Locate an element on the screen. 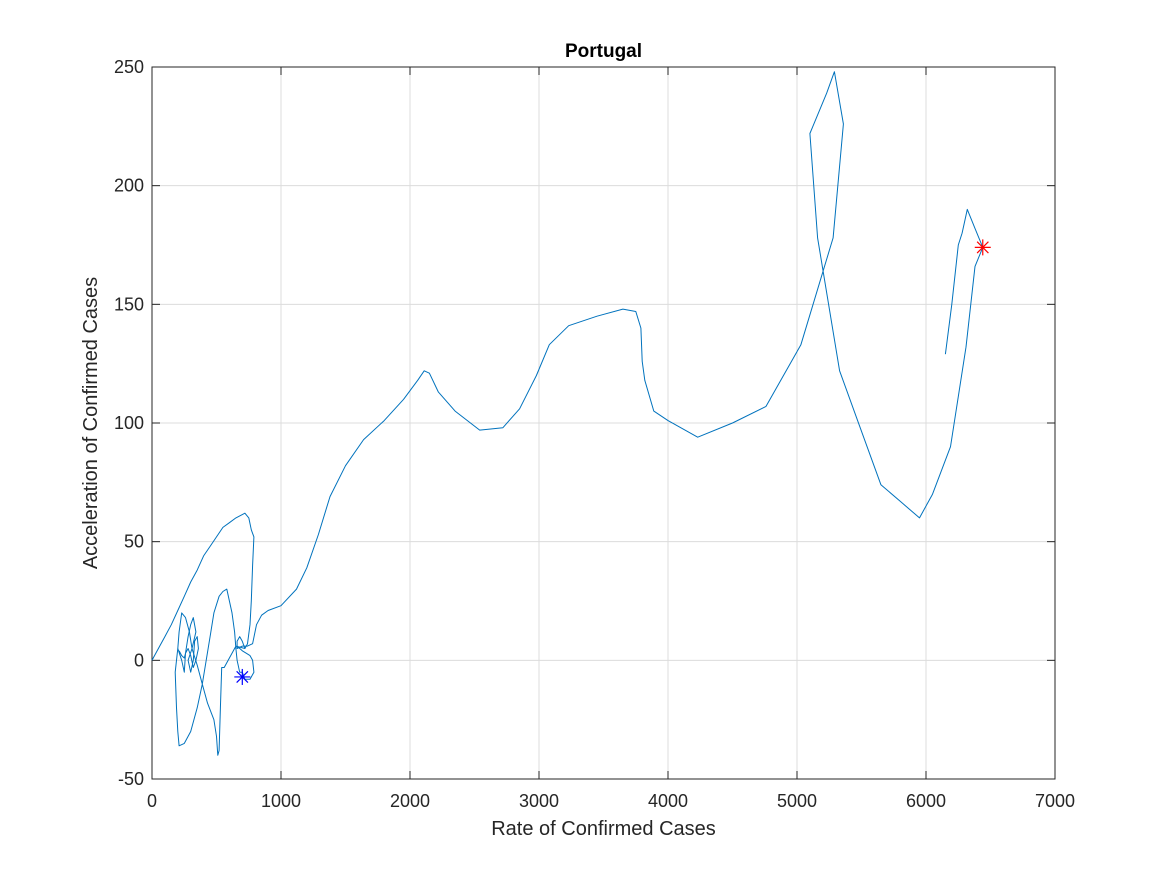 This screenshot has height=875, width=1167. x-tick-label: 5000 is located at coordinates (797, 801).